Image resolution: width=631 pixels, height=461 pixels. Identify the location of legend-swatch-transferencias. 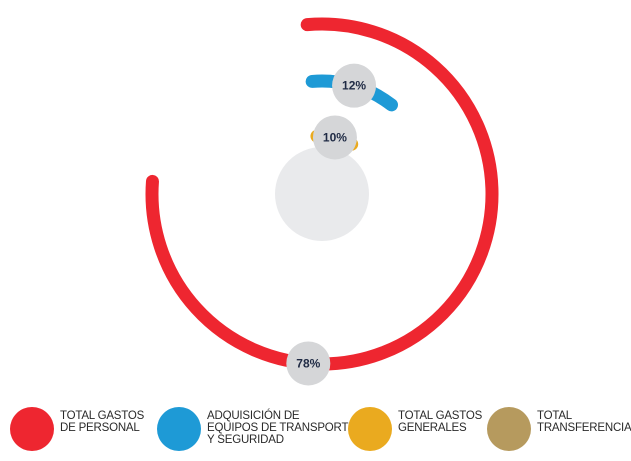
(509, 429).